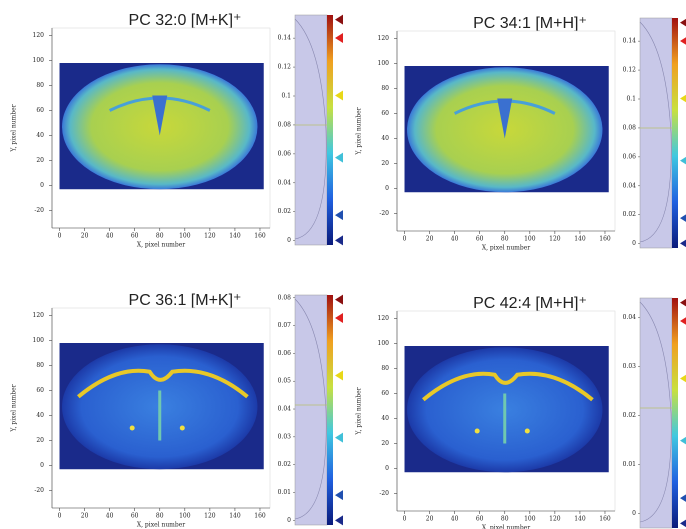 Image resolution: width=686 pixels, height=529 pixels. What do you see at coordinates (135, 516) in the screenshot?
I see `x-tick-label: 60` at bounding box center [135, 516].